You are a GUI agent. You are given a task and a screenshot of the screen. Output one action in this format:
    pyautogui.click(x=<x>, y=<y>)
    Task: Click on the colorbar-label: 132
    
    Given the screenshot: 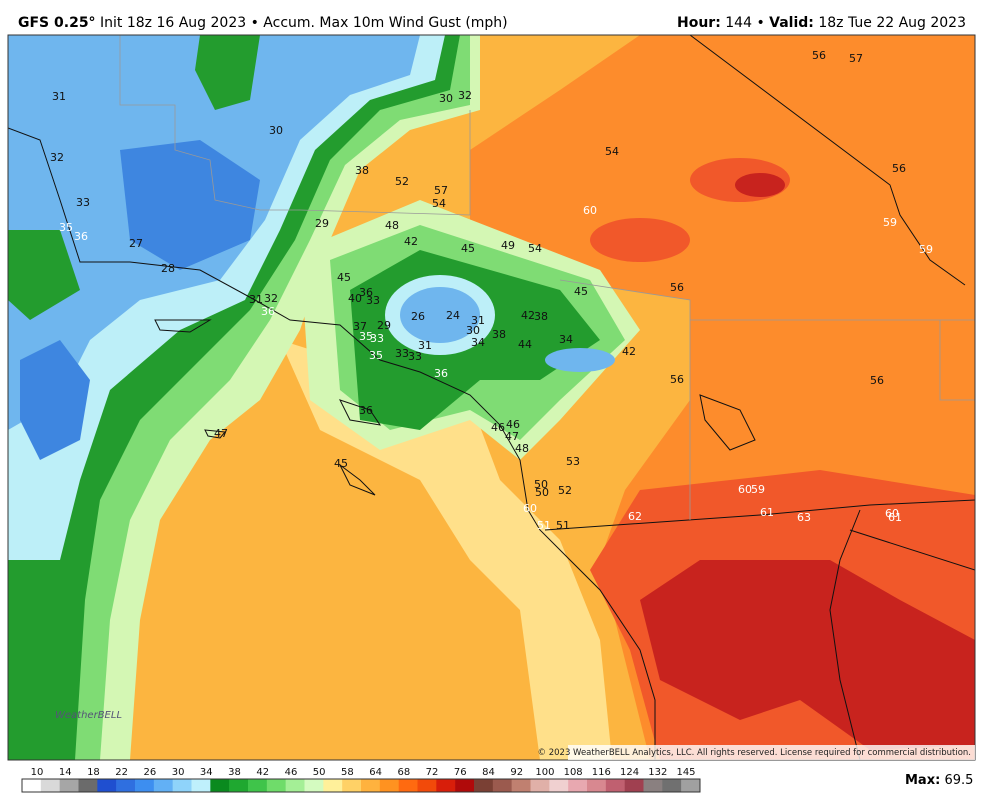 What is the action you would take?
    pyautogui.click(x=657, y=772)
    